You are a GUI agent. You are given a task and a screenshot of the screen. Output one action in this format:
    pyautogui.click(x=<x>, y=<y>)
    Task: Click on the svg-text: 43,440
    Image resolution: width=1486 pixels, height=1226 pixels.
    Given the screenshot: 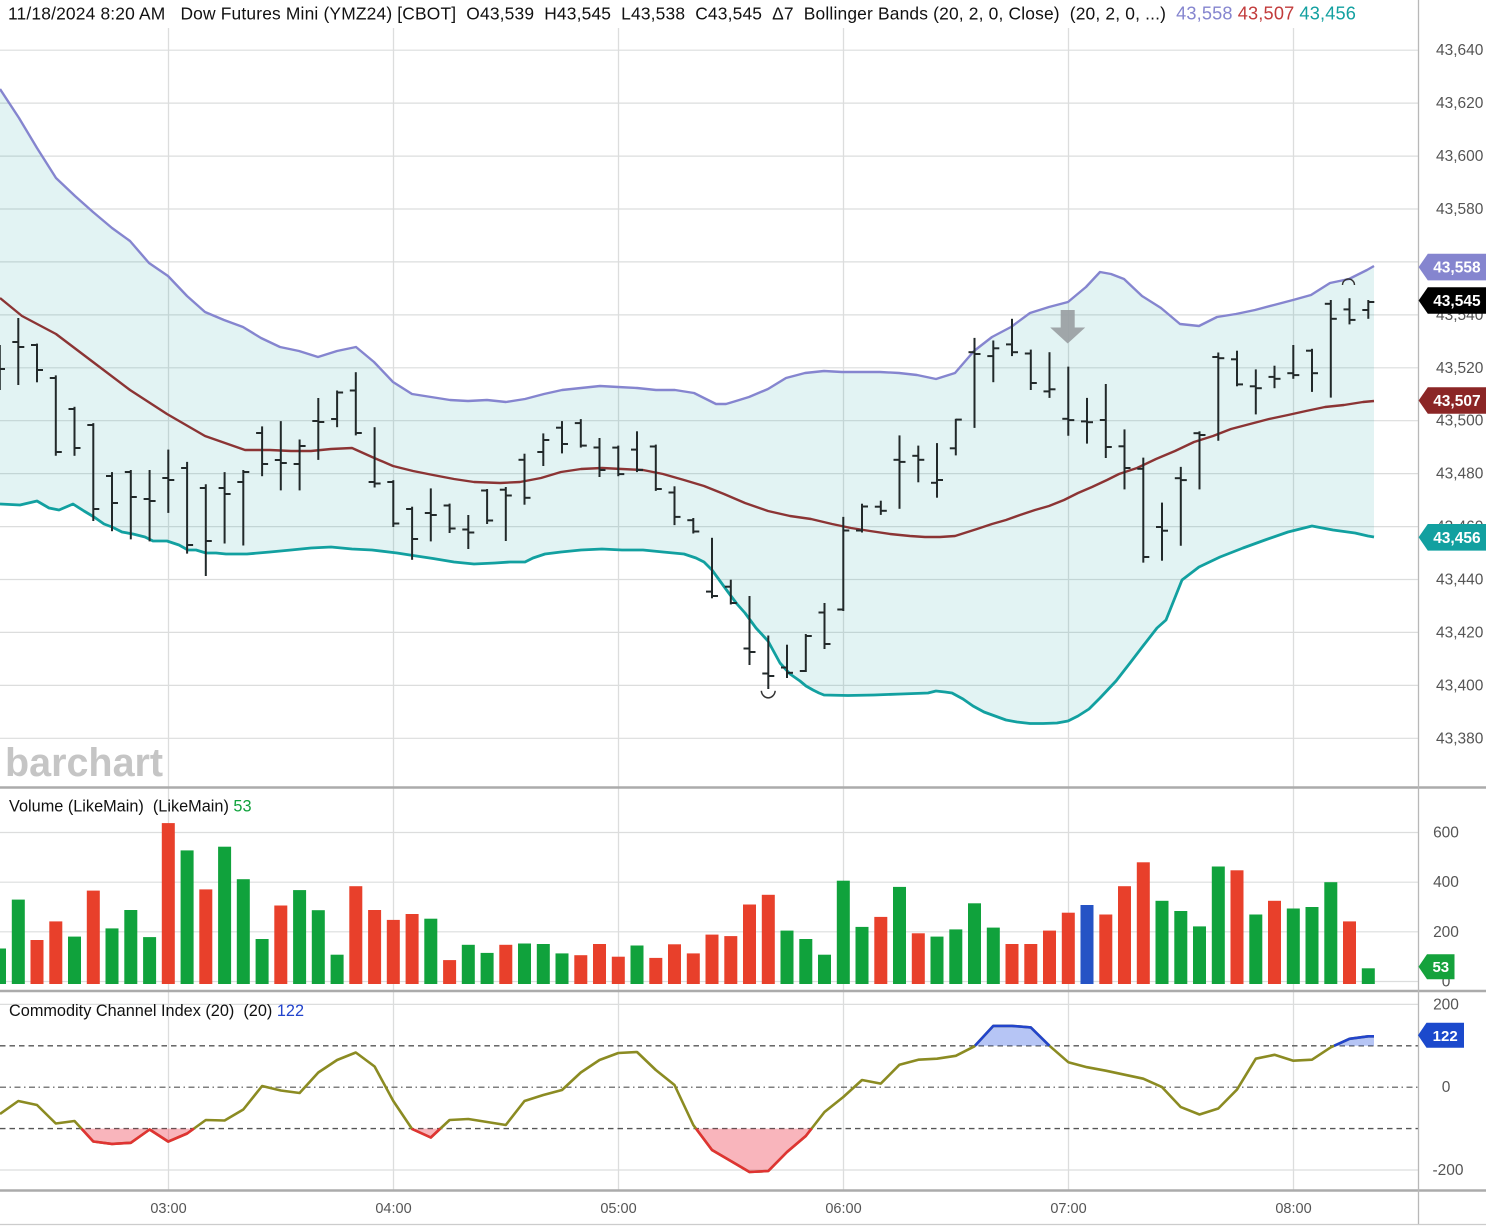 What is the action you would take?
    pyautogui.click(x=1460, y=580)
    